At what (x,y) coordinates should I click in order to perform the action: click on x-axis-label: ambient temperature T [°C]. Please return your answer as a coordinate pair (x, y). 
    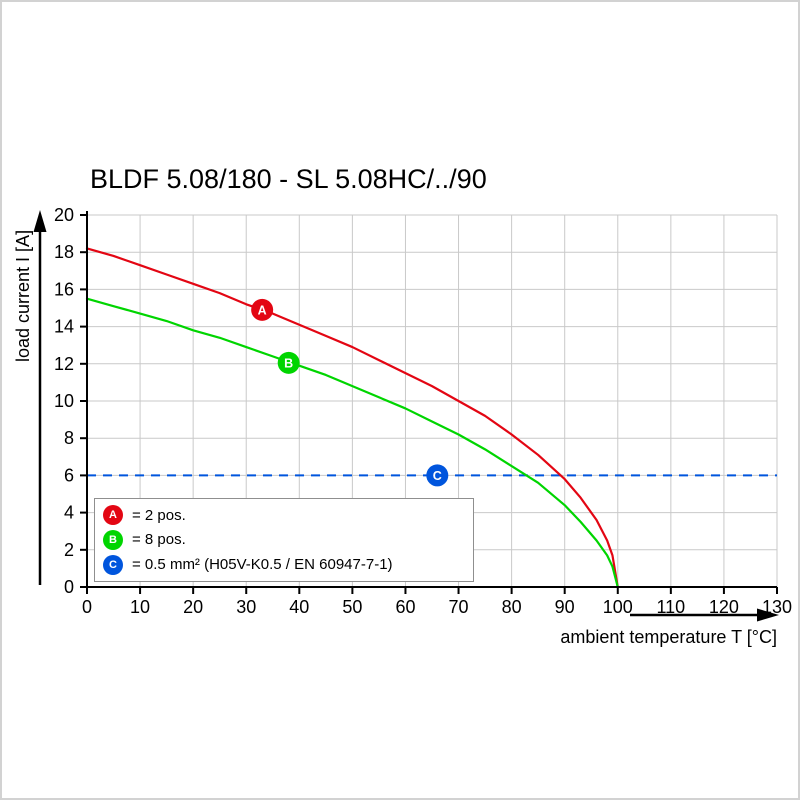
    Looking at the image, I should click on (668, 637).